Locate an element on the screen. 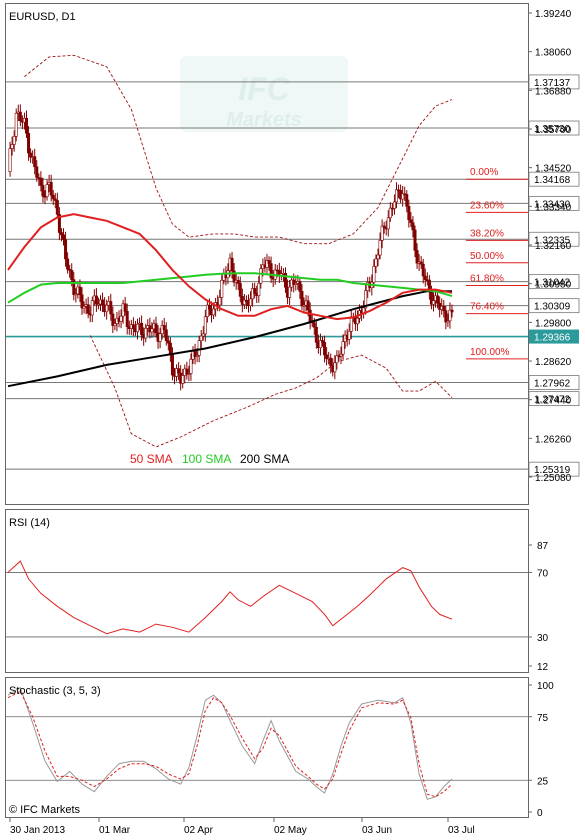  level-tag-label: 1.32335 is located at coordinates (552, 240).